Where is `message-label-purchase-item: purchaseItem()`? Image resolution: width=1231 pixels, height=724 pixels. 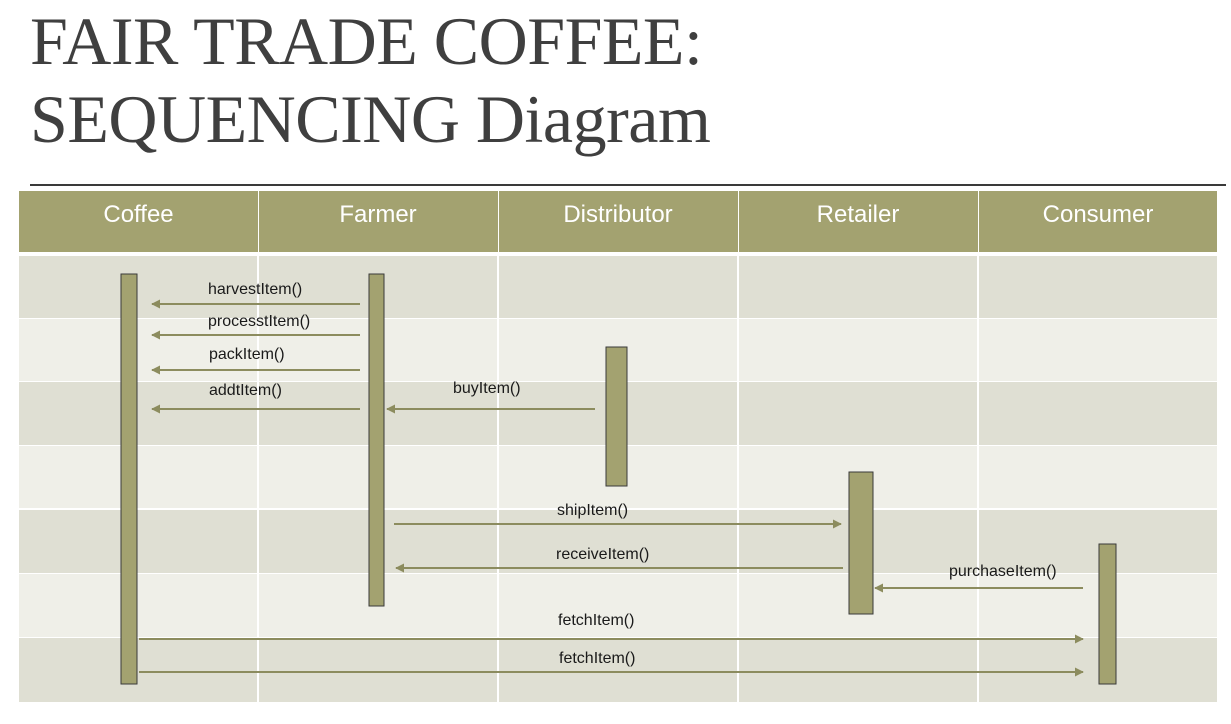 message-label-purchase-item: purchaseItem() is located at coordinates (1003, 571).